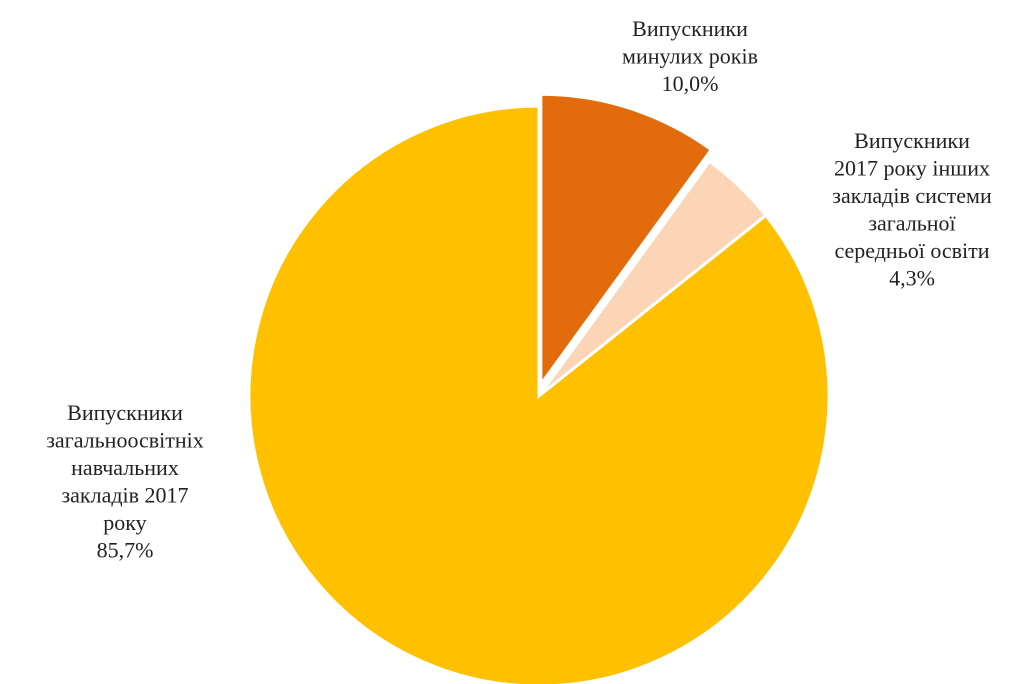 Image resolution: width=1029 pixels, height=684 pixels. What do you see at coordinates (125, 550) in the screenshot?
I see `slice-value-label: 85,7%` at bounding box center [125, 550].